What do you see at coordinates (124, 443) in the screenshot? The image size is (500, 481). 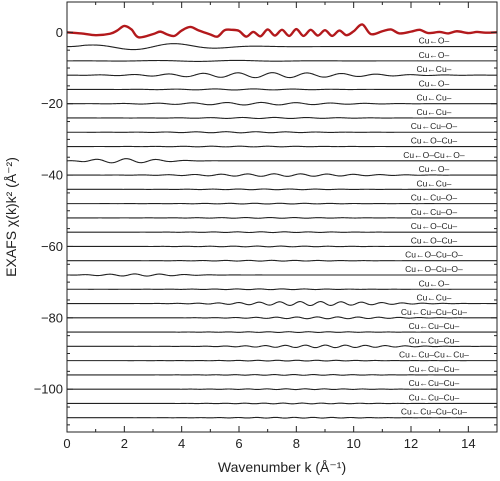 I see `x-tick-label: 2` at bounding box center [124, 443].